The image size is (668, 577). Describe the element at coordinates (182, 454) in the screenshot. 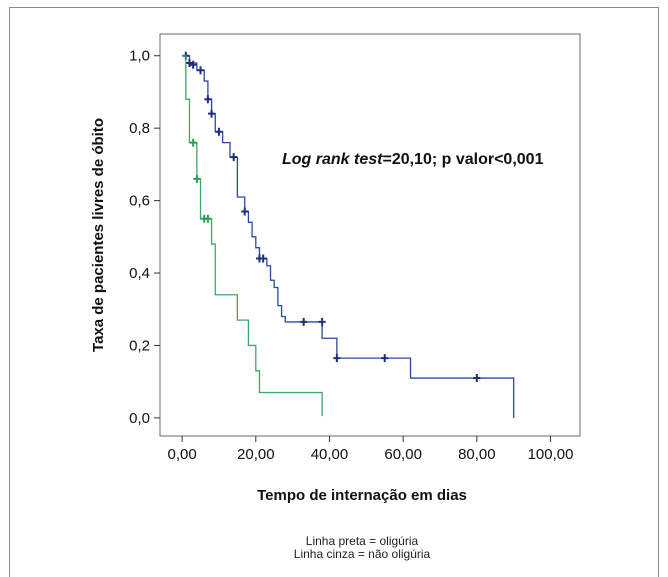

I see `x-tick-label: 0,00` at that location.